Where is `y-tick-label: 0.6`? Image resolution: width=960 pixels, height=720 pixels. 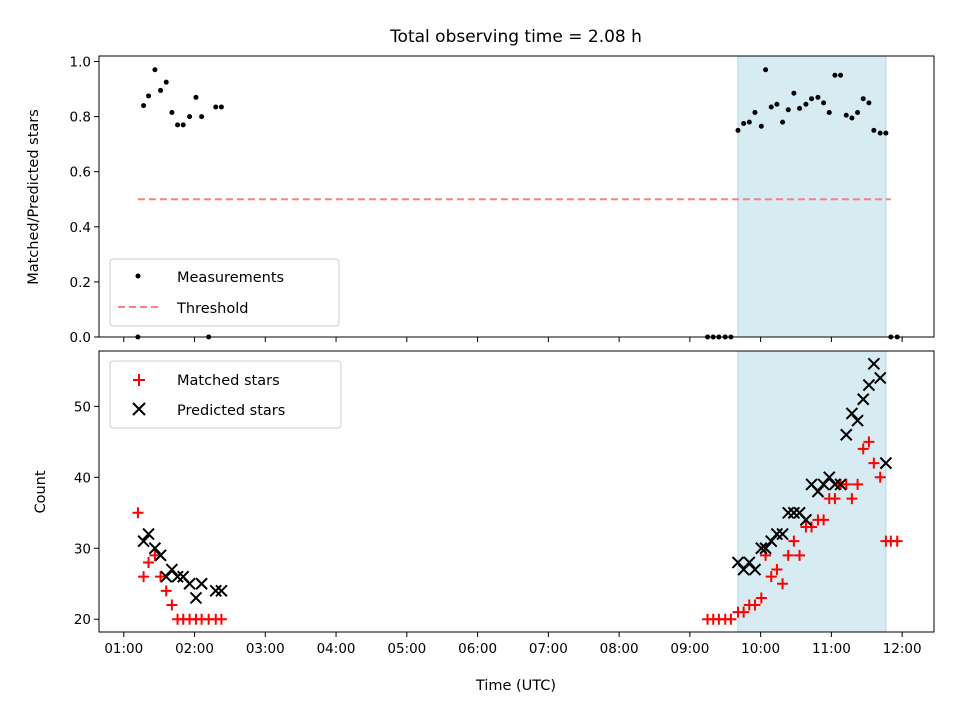
y-tick-label: 0.6 is located at coordinates (80, 173).